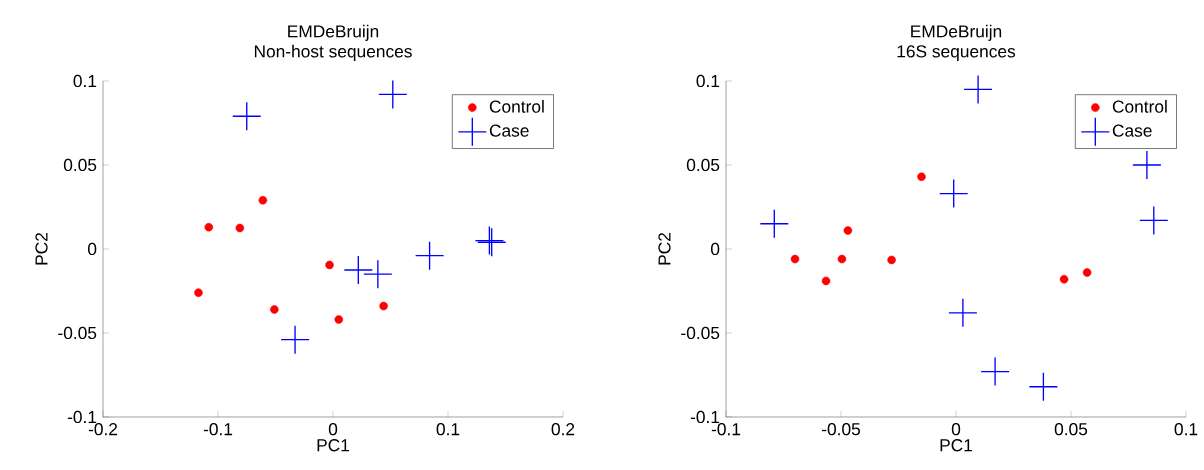  I want to click on x-tick-label: 0.05, so click(1071, 429).